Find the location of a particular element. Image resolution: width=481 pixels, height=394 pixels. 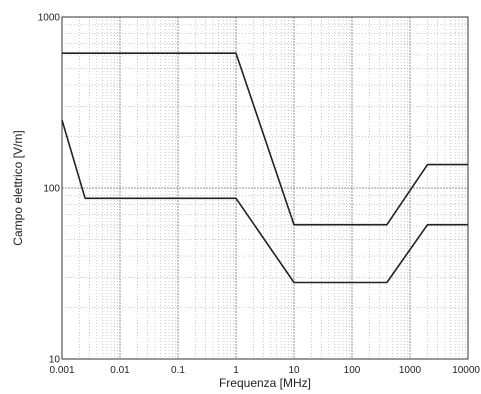

x-tick-label: 1 is located at coordinates (236, 370).